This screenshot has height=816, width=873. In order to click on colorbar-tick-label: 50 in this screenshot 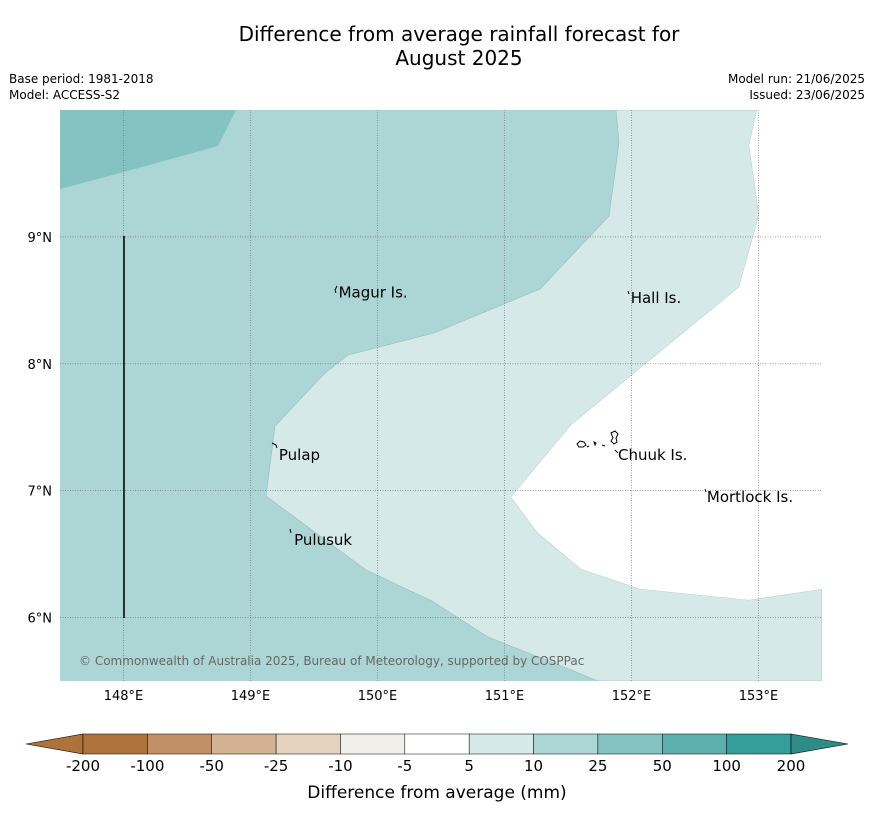, I will do `click(662, 766)`.